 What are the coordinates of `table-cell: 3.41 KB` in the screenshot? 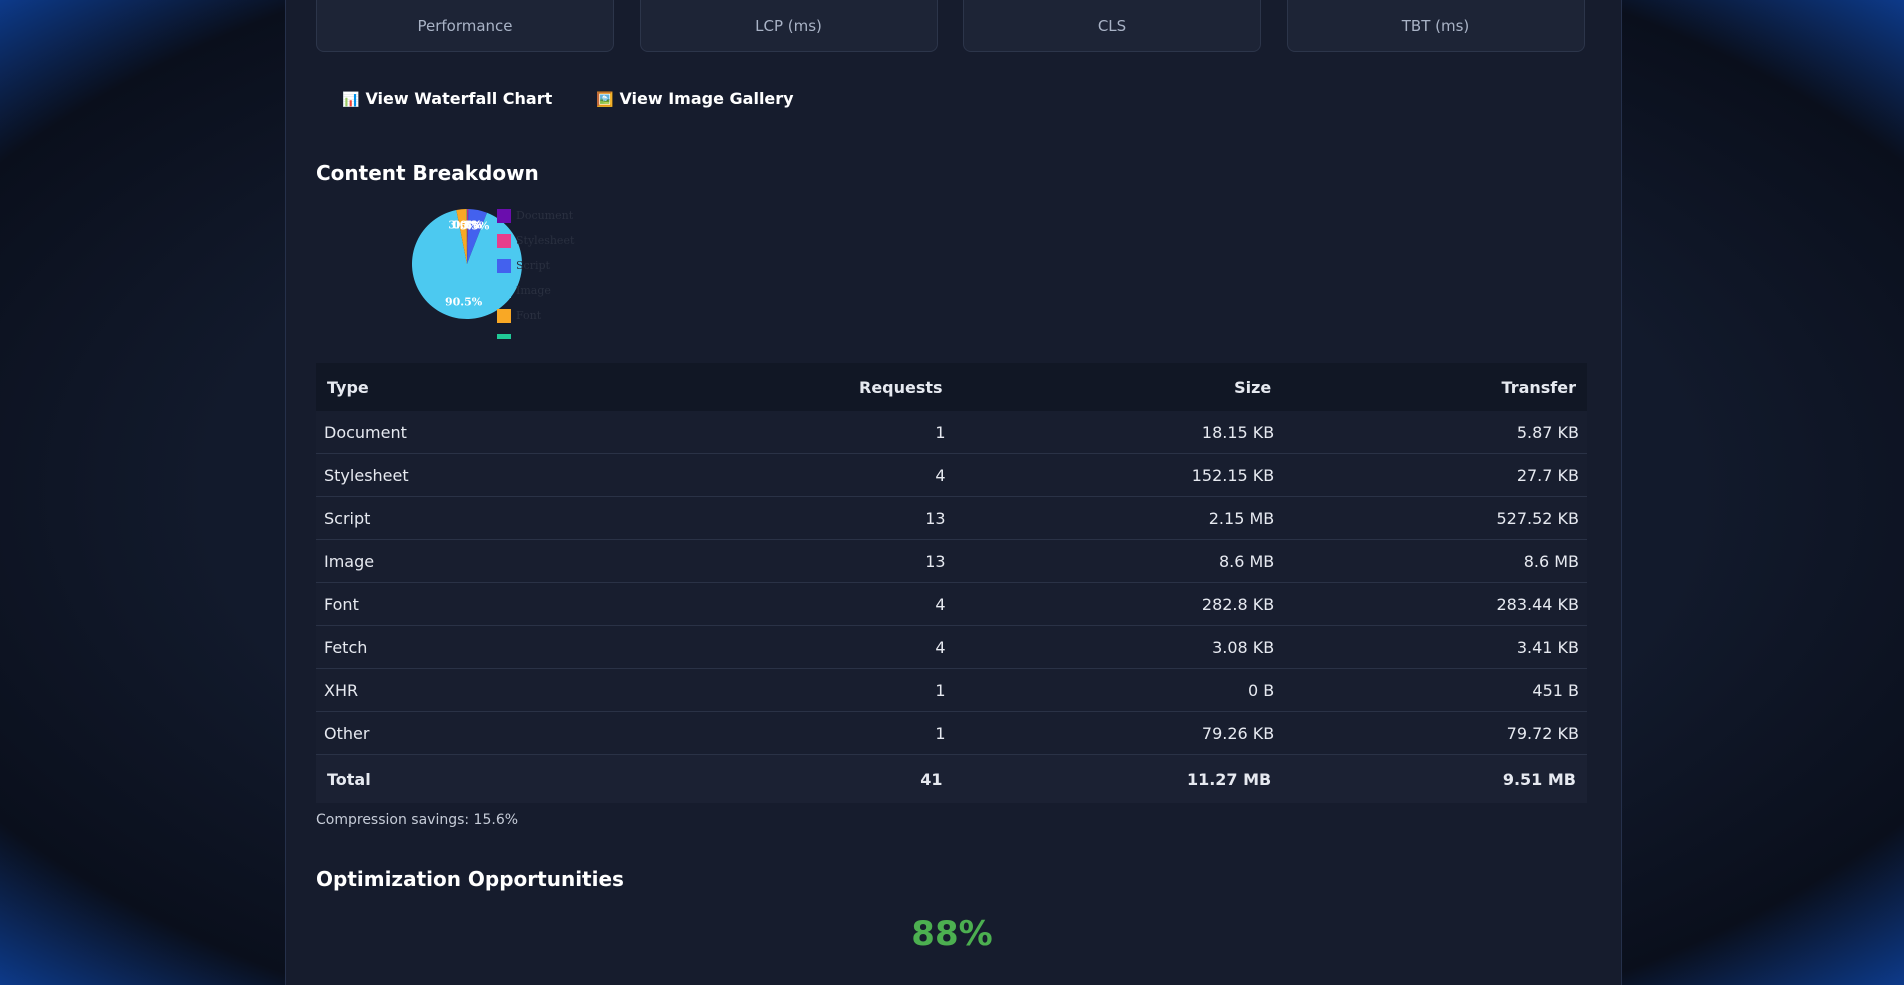 It's located at (1434, 647).